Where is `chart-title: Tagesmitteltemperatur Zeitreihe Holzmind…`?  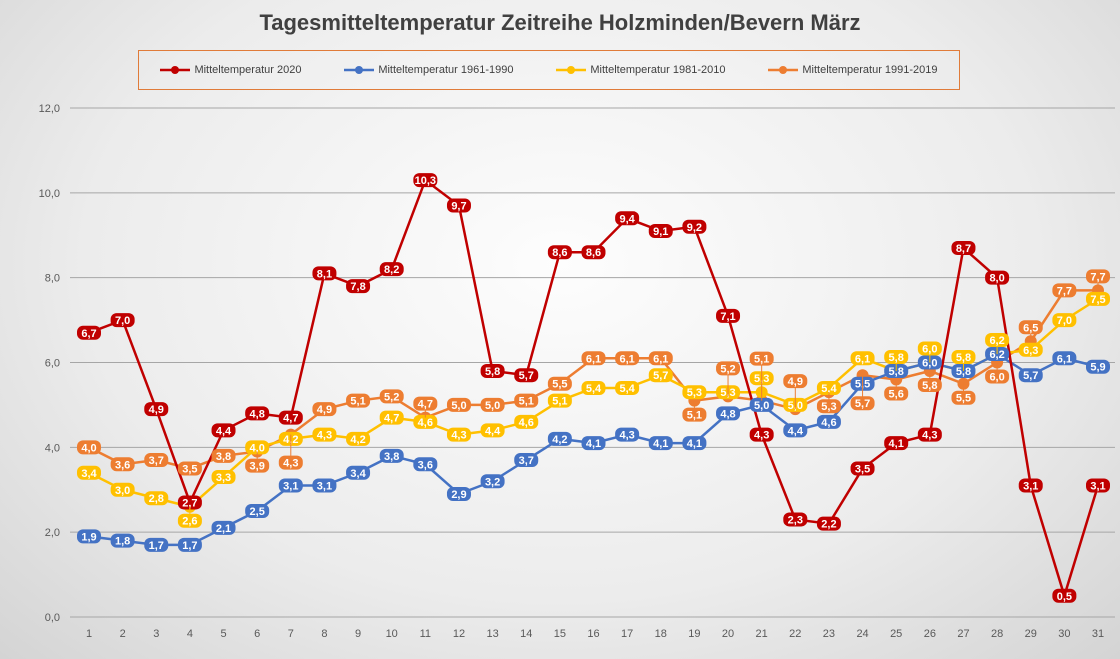
chart-title: Tagesmitteltemperatur Zeitreihe Holzmind… is located at coordinates (560, 22).